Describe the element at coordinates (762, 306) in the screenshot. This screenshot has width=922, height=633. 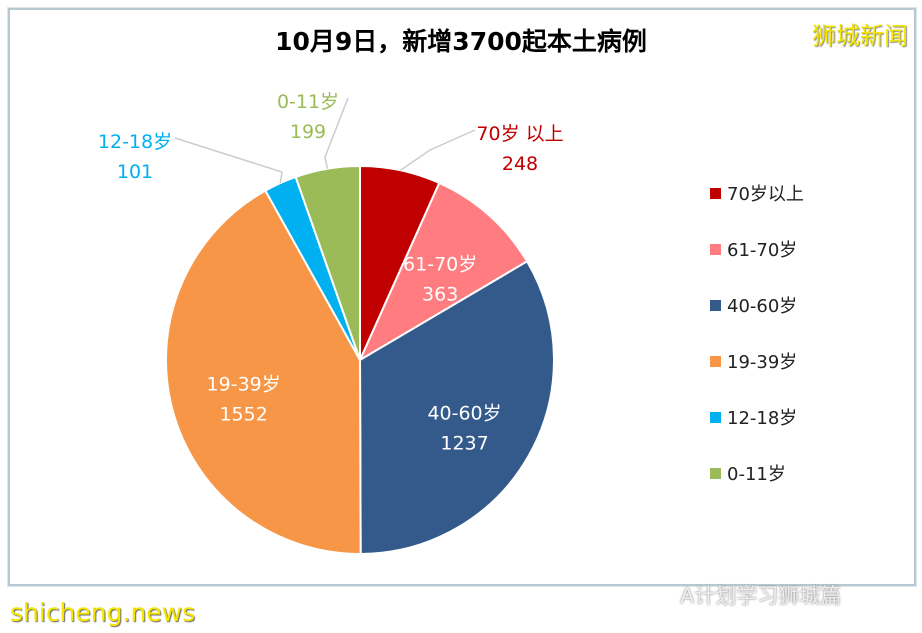
I see `legend-label: 40-60岁` at that location.